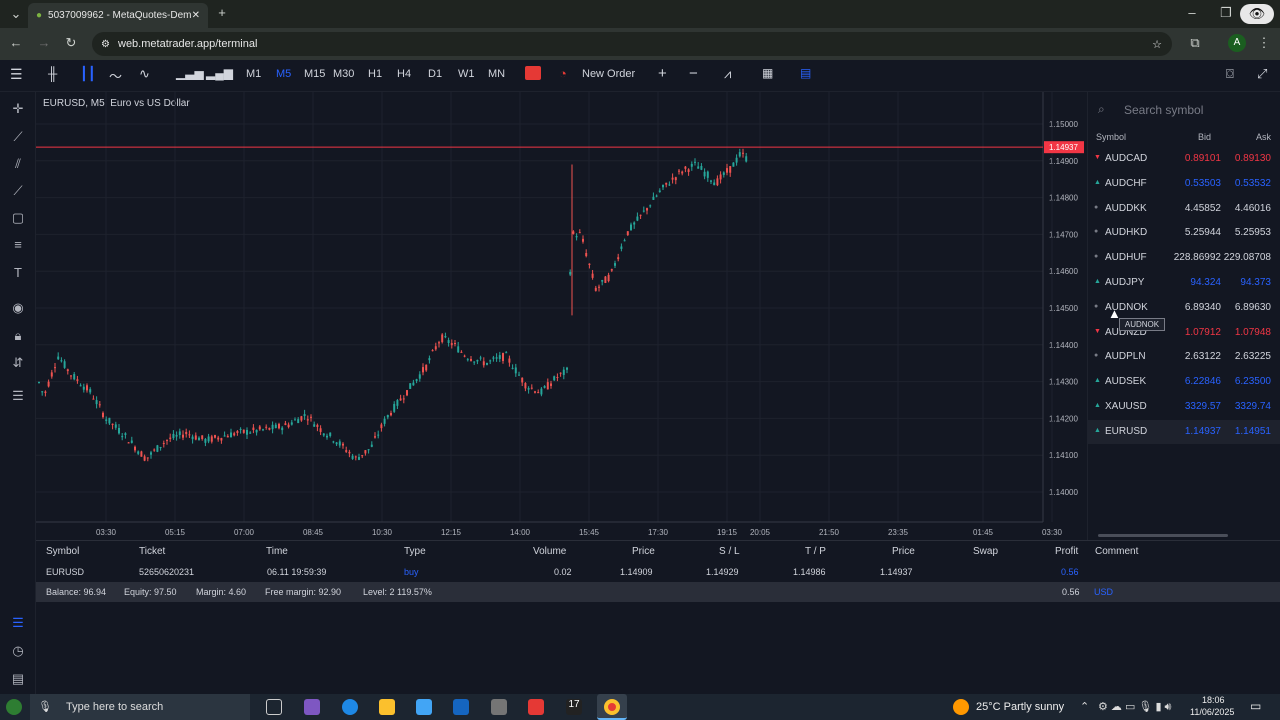  Describe the element at coordinates (729, 551) in the screenshot. I see `column-header: S / L` at that location.